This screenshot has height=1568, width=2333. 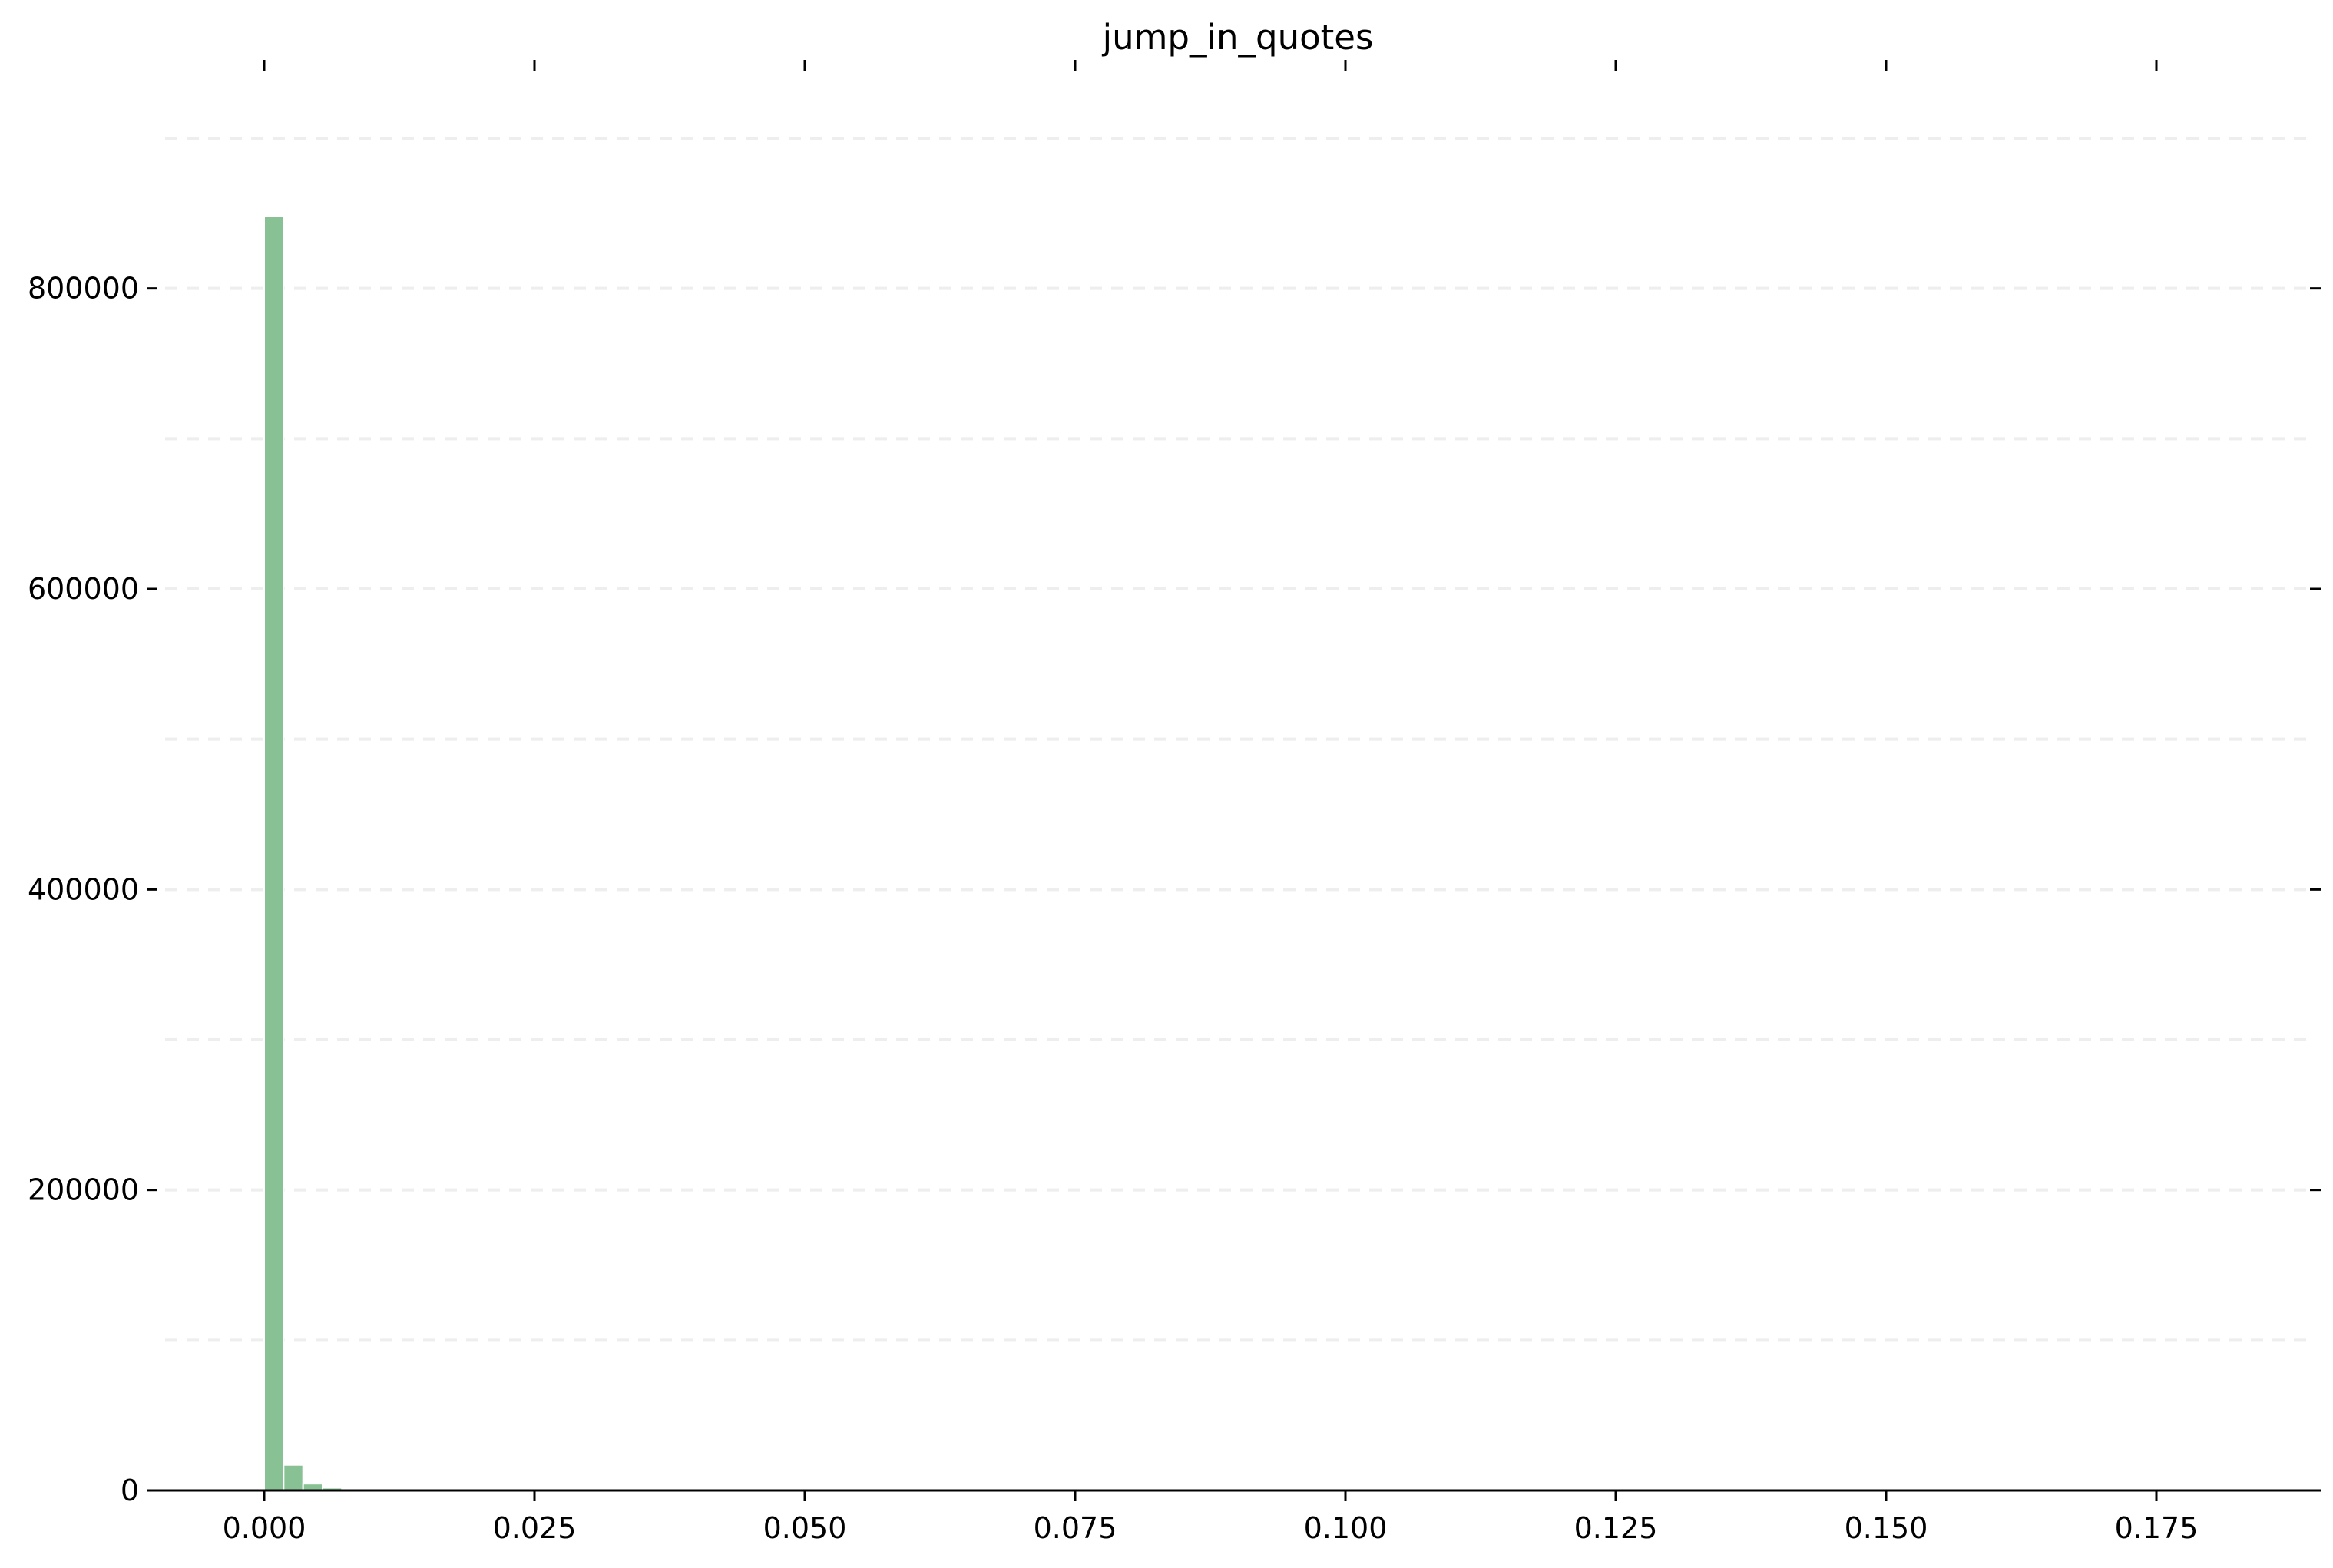 What do you see at coordinates (83, 1190) in the screenshot?
I see `y-tick-label: 200000` at bounding box center [83, 1190].